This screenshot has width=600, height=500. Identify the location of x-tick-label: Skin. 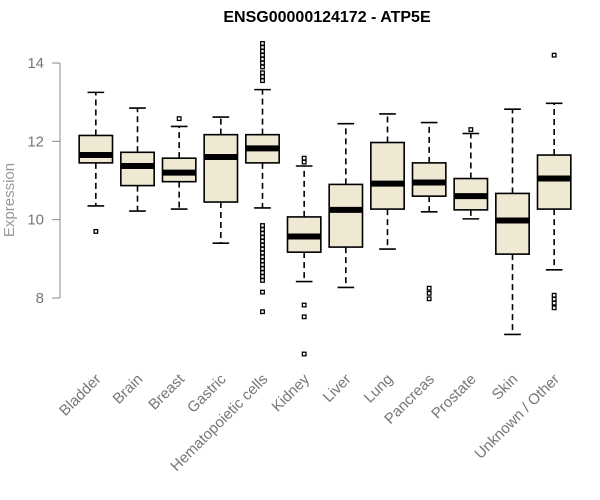
(505, 387).